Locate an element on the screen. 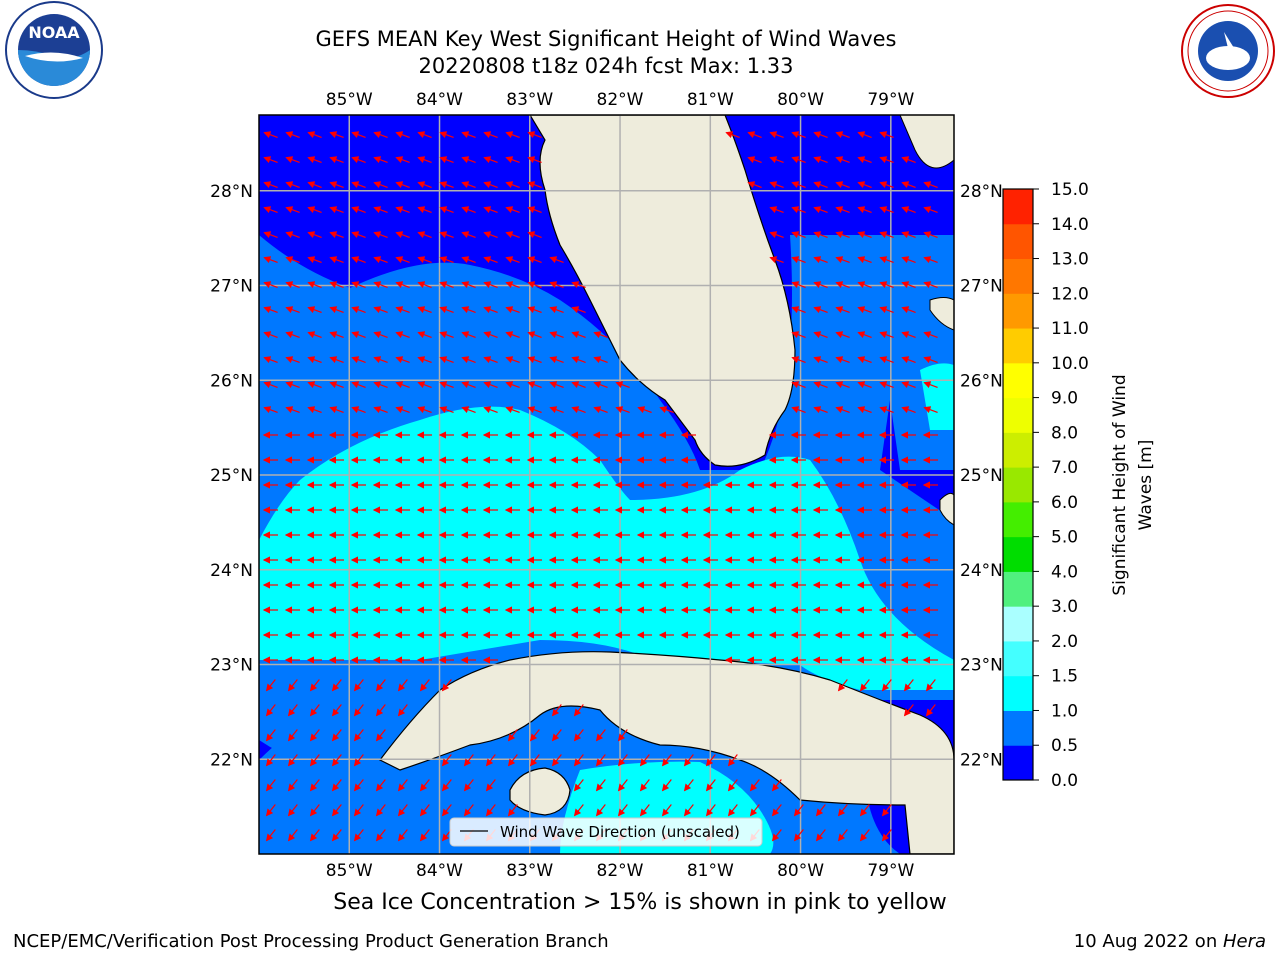 The width and height of the screenshot is (1280, 960). nws-logo is located at coordinates (1228, 51).